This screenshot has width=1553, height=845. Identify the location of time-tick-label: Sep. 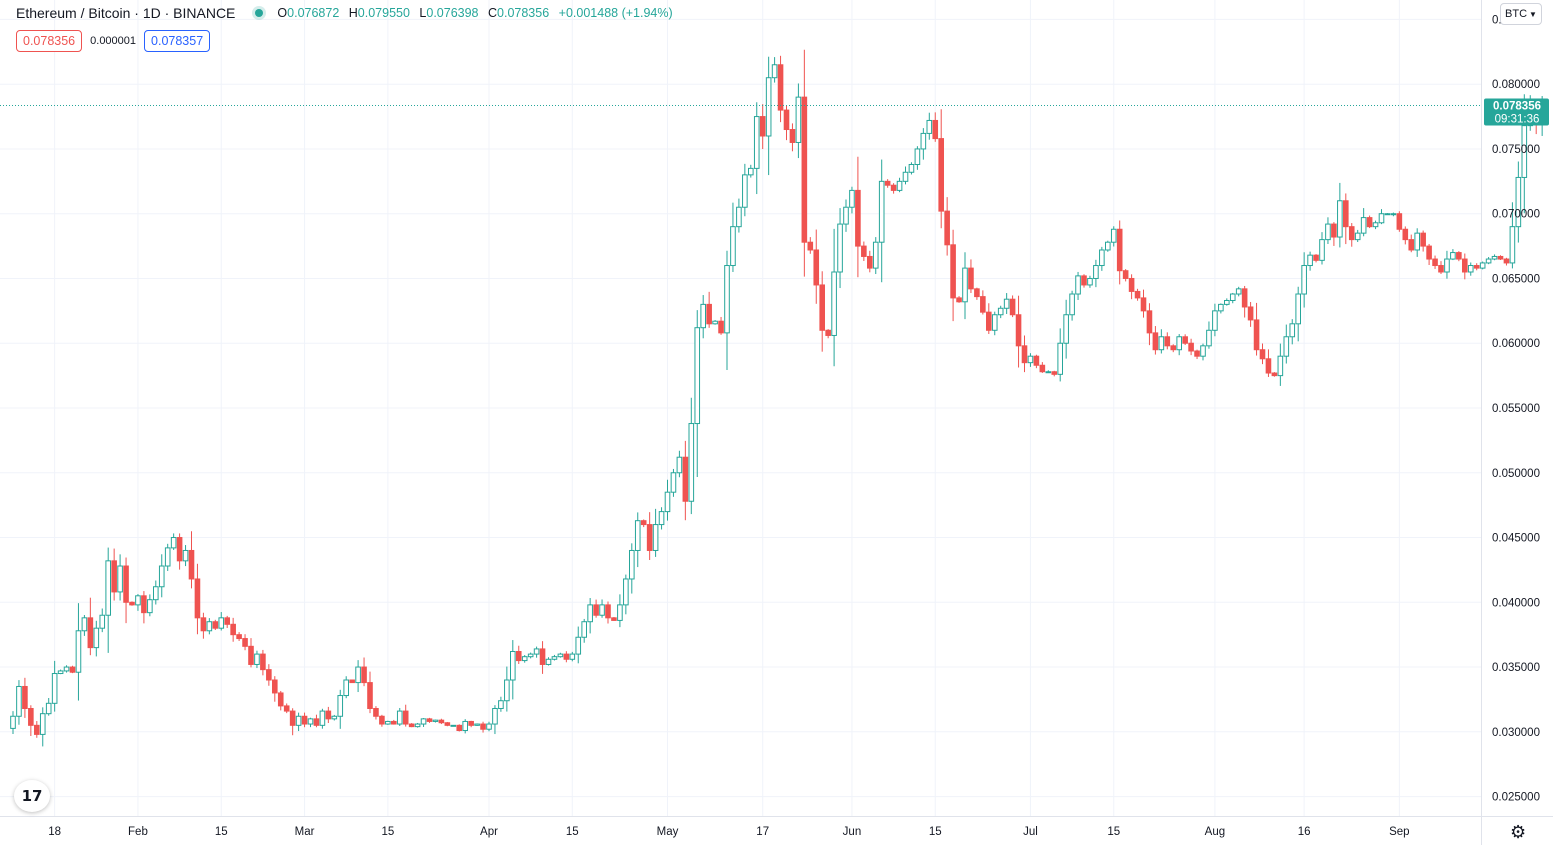
(1399, 832).